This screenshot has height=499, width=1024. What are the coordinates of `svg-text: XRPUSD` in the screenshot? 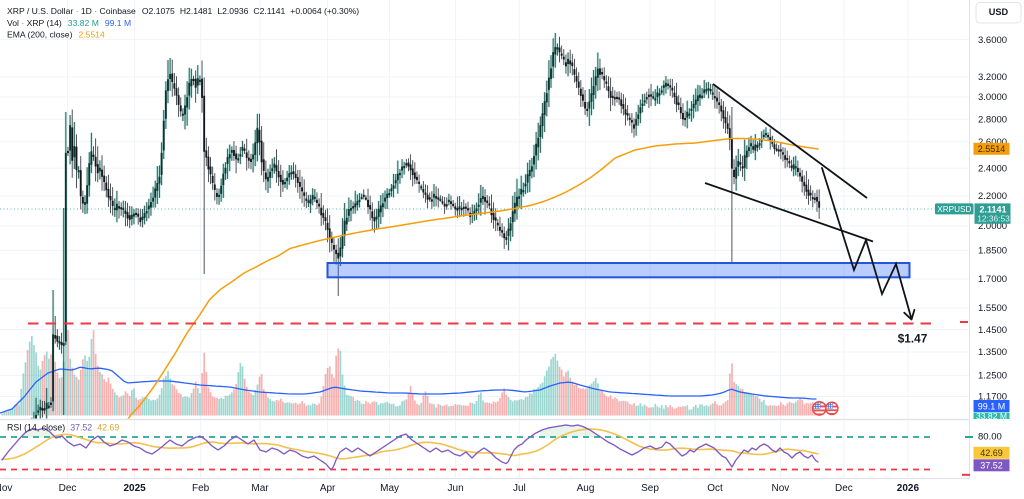 It's located at (954, 209).